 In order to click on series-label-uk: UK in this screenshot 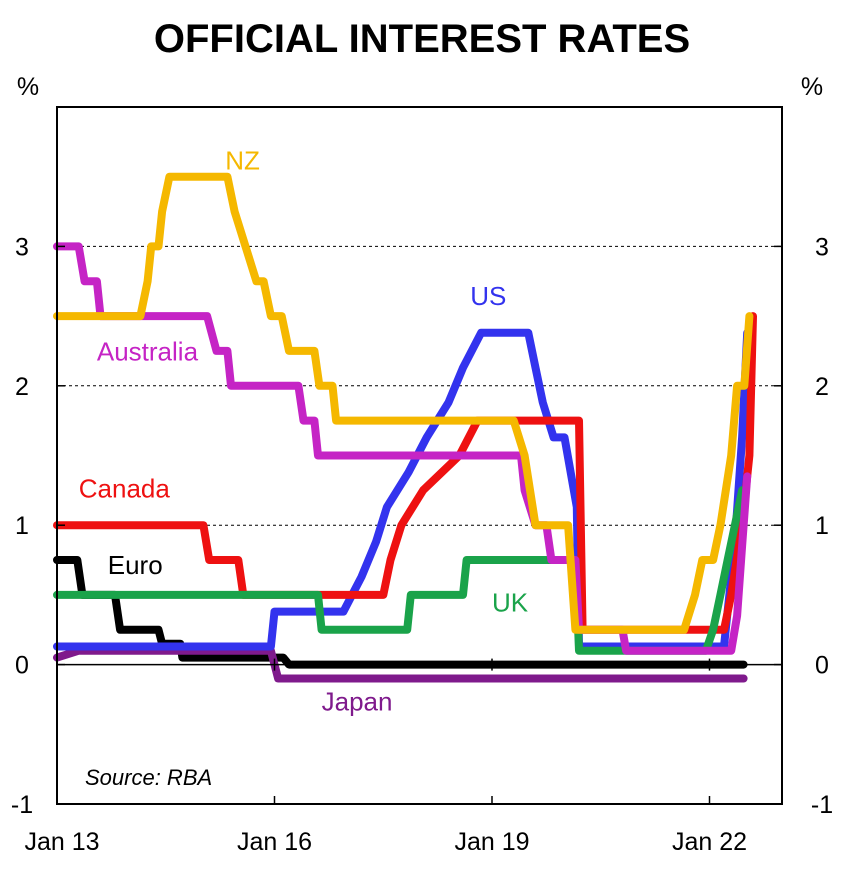, I will do `click(510, 603)`.